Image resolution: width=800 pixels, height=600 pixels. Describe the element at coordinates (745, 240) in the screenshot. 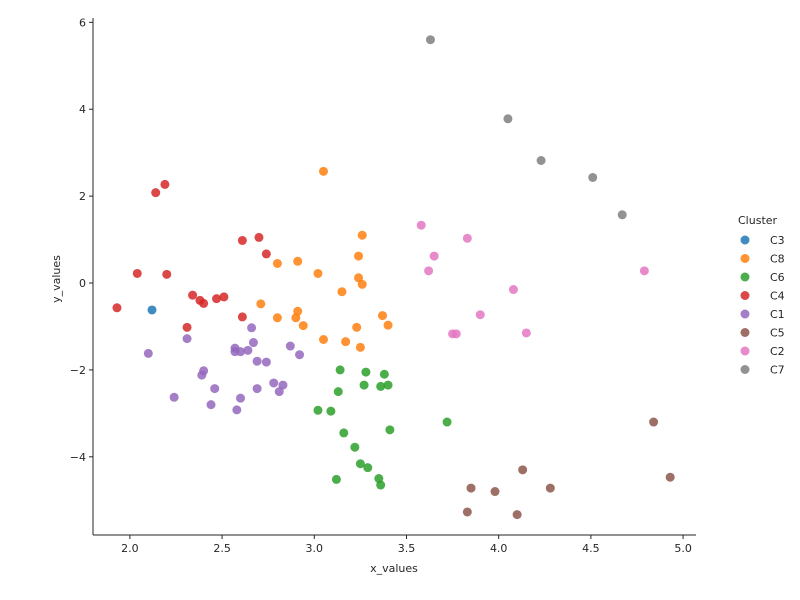

I see `legend-marker-c3` at that location.